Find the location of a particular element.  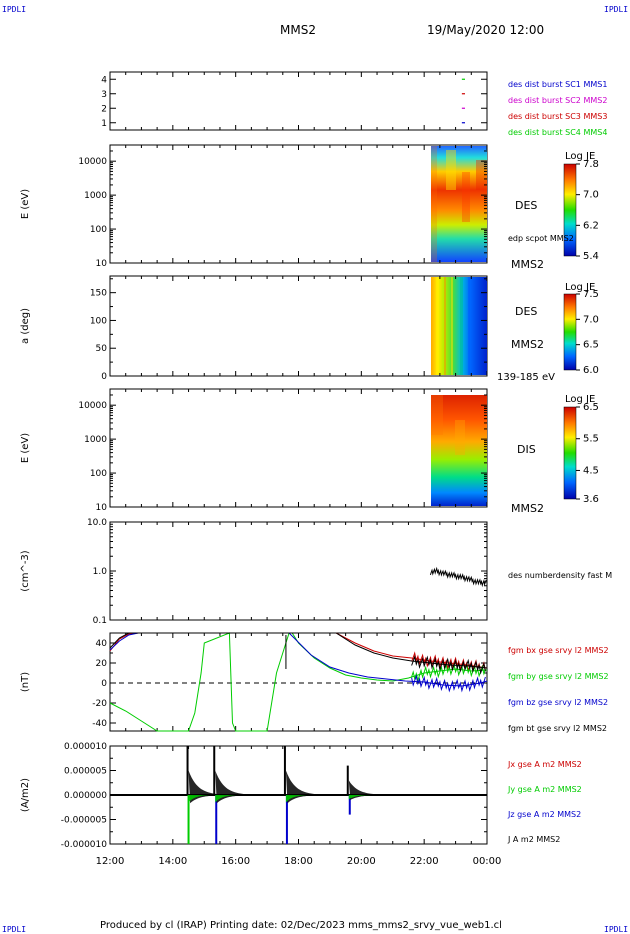

y-tick-label: -20 is located at coordinates (99, 704).